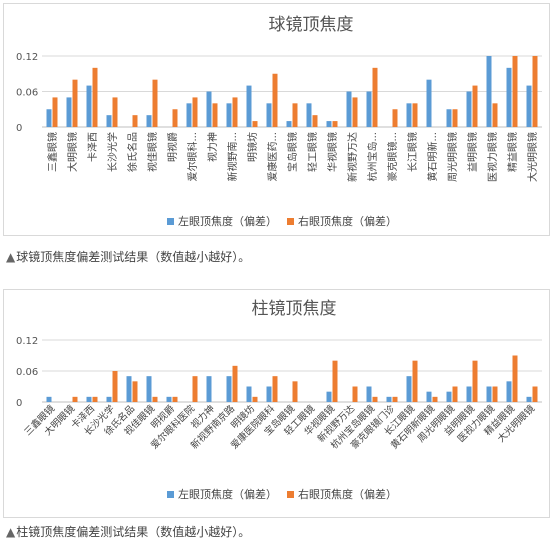  Describe the element at coordinates (132, 152) in the screenshot. I see `x-tick-label: 徐氏名品` at that location.